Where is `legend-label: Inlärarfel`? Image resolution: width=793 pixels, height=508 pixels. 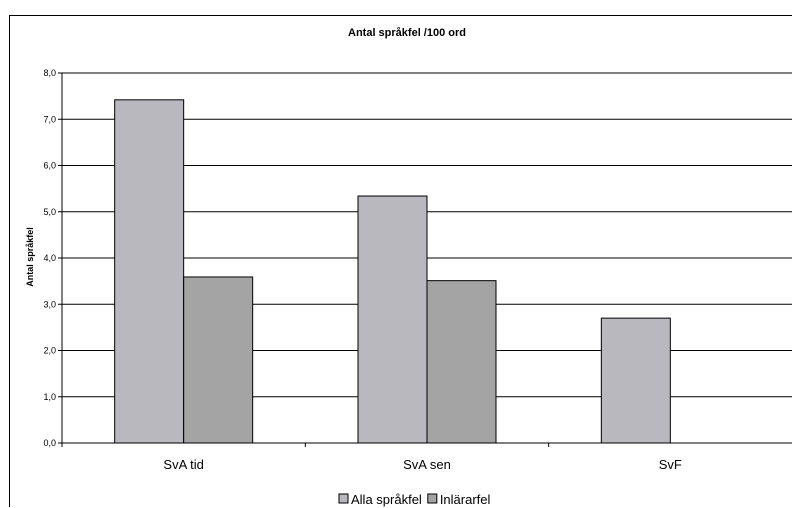
legend-label: Inlärarfel is located at coordinates (465, 499).